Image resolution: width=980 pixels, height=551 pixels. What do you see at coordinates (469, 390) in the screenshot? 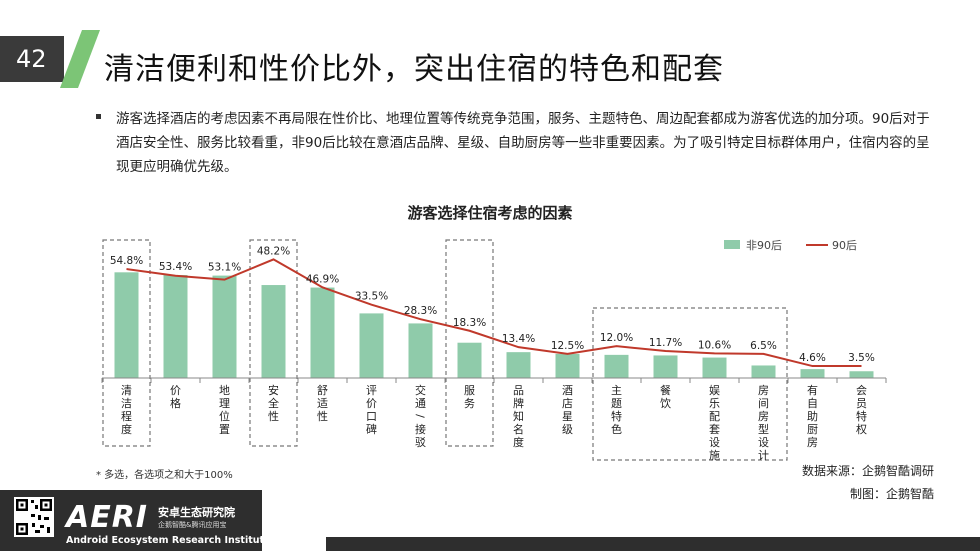
I see `category-label-char: 服` at bounding box center [469, 390].